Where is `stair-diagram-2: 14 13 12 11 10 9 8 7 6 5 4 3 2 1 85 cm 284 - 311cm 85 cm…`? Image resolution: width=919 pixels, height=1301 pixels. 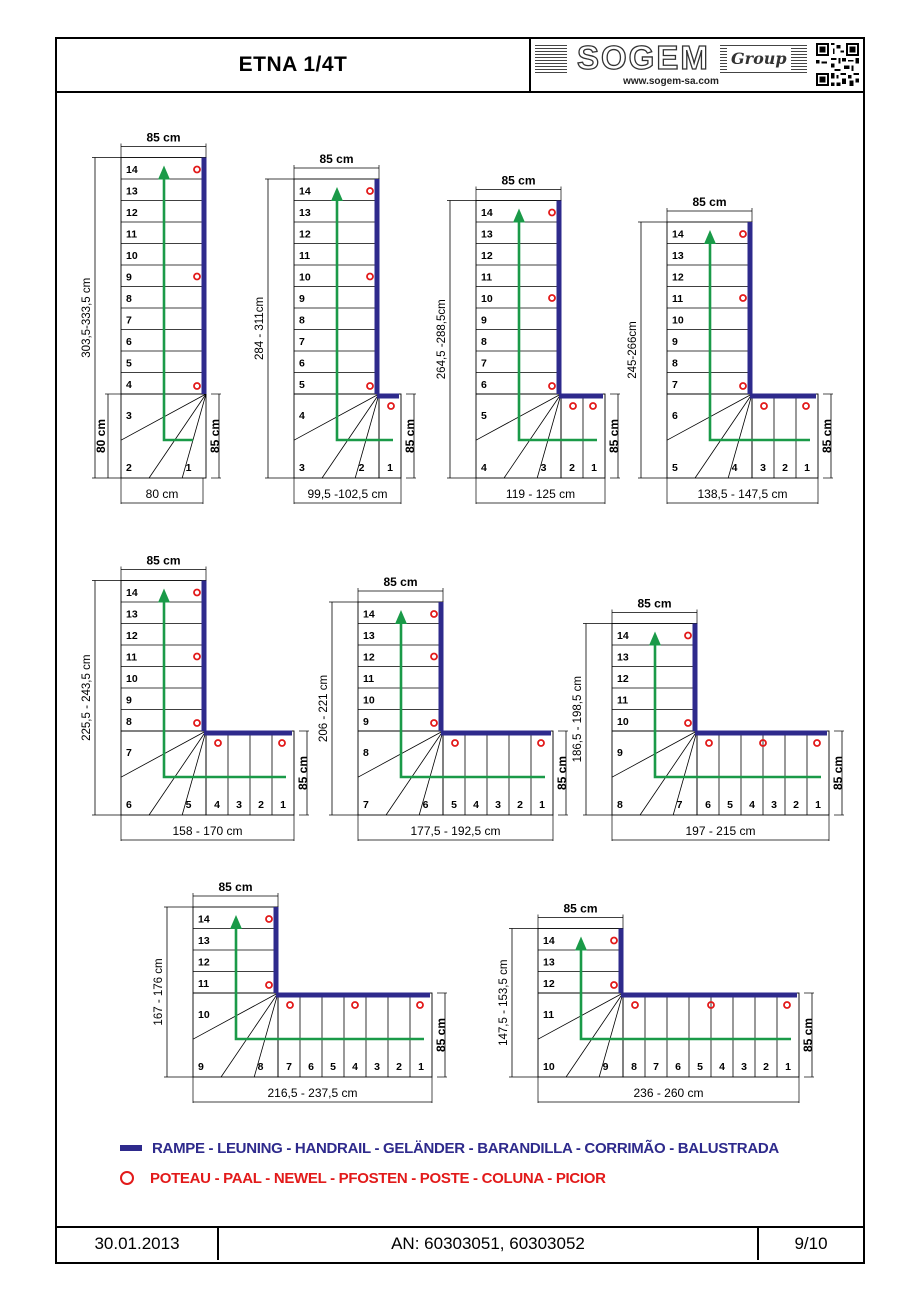 stair-diagram-2: 14 13 12 11 10 9 8 7 6 5 4 3 2 1 85 cm 284 - 311cm 85 cm… is located at coordinates (335, 328).